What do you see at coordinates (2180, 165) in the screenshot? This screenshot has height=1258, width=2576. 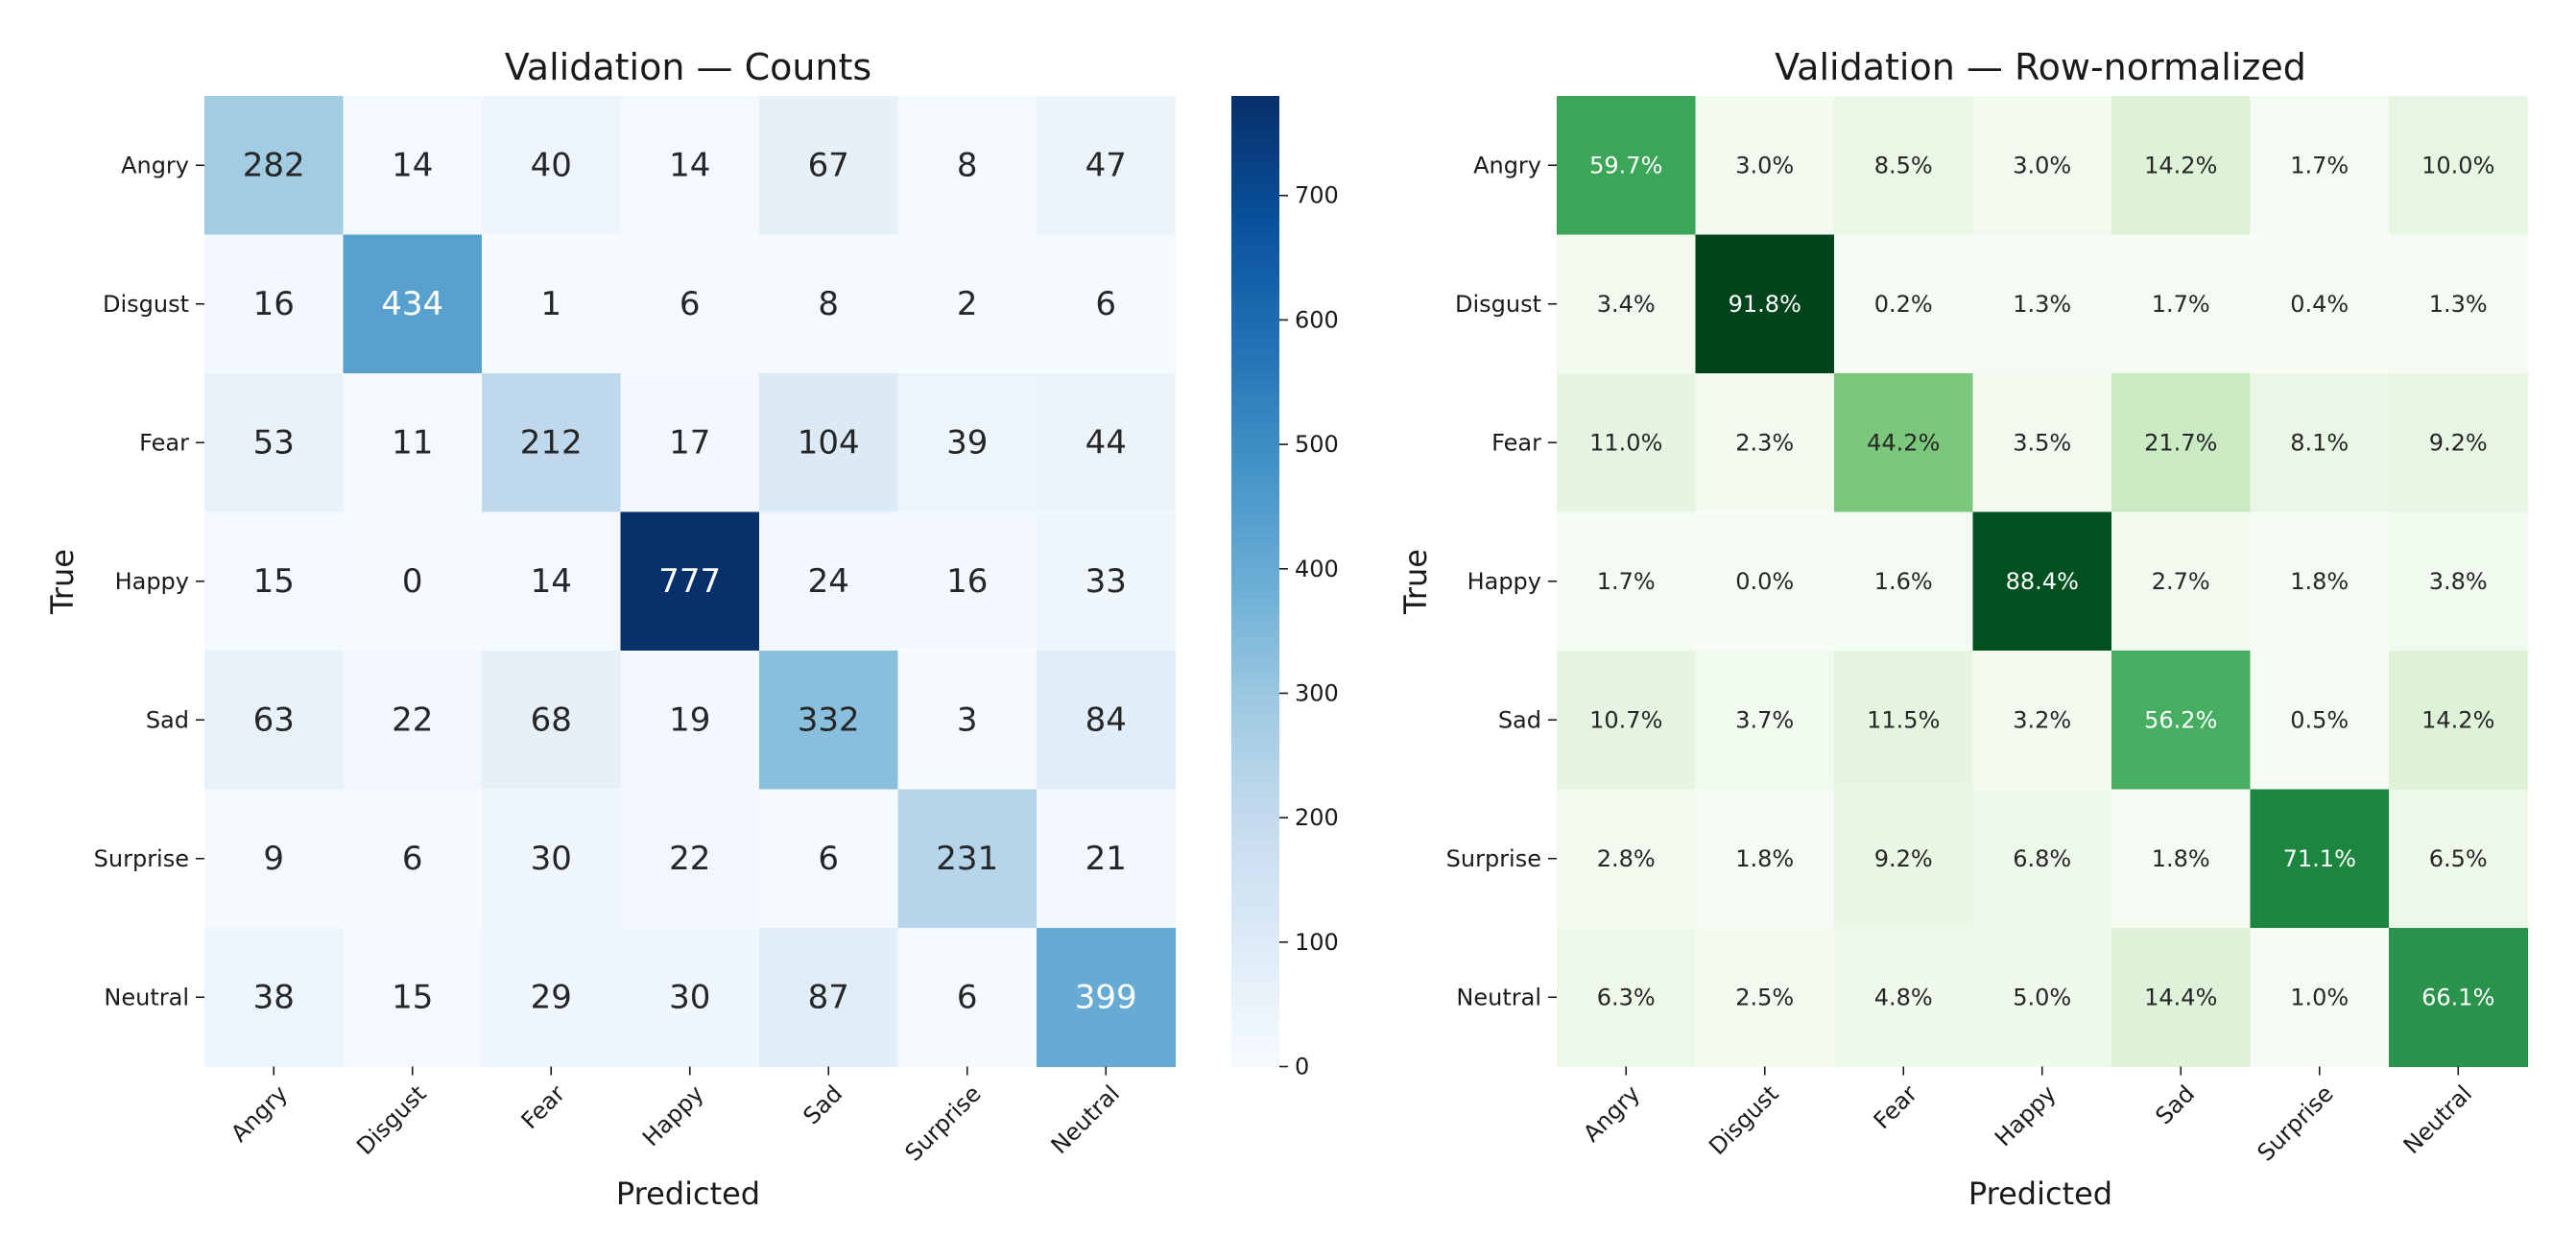 I see `normalized-cell-label: 14.2%` at bounding box center [2180, 165].